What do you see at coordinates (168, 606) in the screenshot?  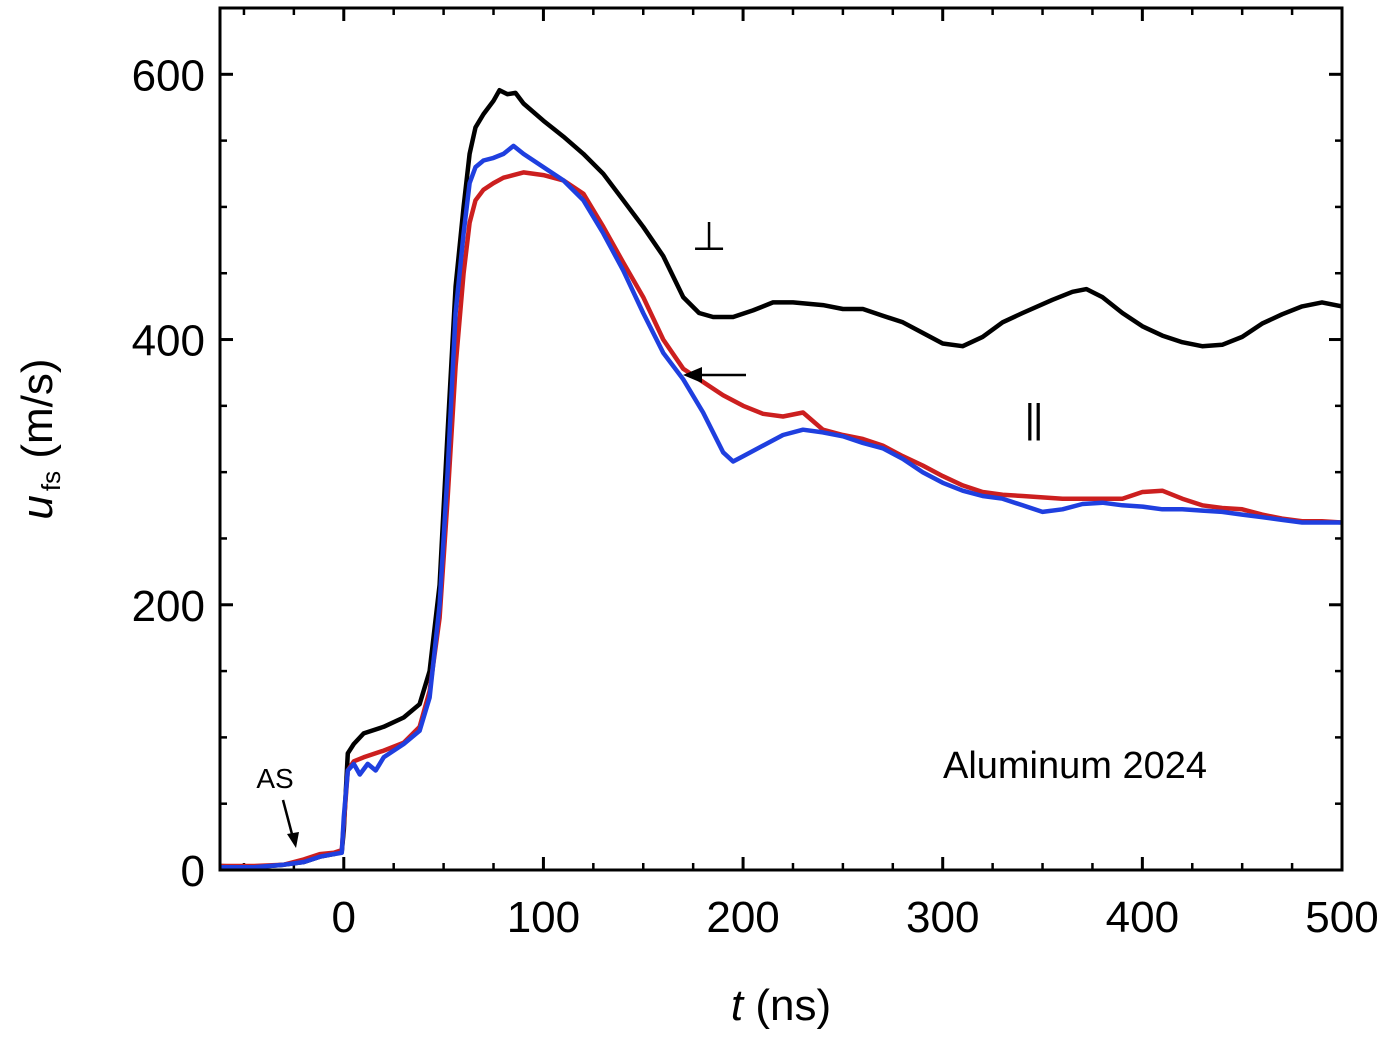 I see `y-tick-label: 200` at bounding box center [168, 606].